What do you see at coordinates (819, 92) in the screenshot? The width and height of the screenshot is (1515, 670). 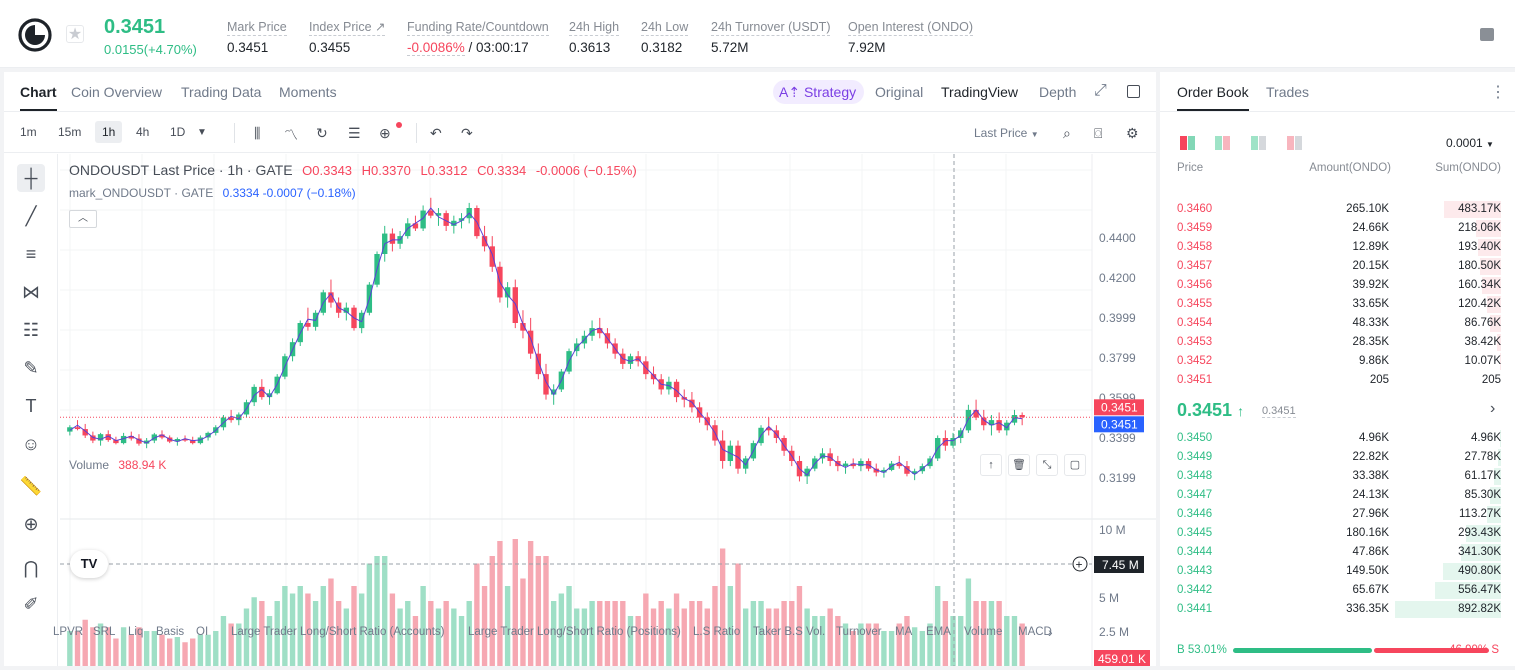 I see `strategy-button: A⇡ Strategy` at bounding box center [819, 92].